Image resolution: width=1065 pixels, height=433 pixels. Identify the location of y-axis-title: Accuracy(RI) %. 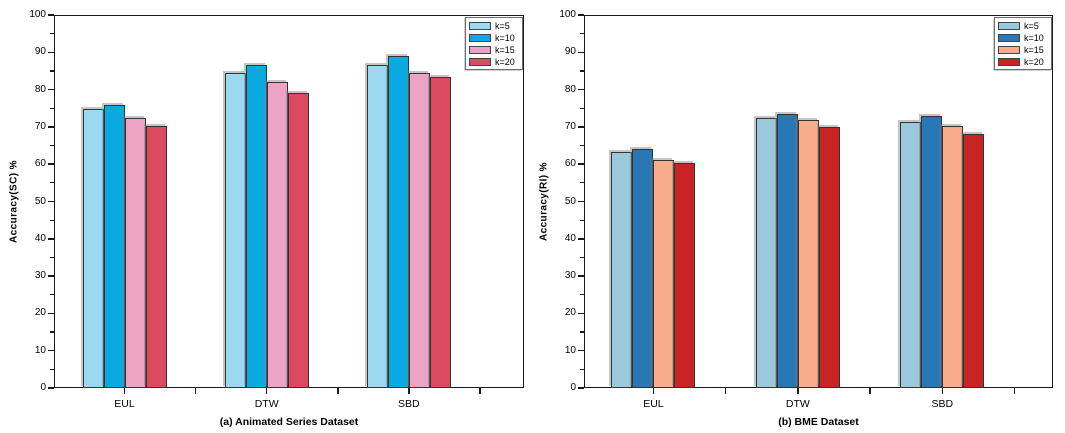
(544, 201).